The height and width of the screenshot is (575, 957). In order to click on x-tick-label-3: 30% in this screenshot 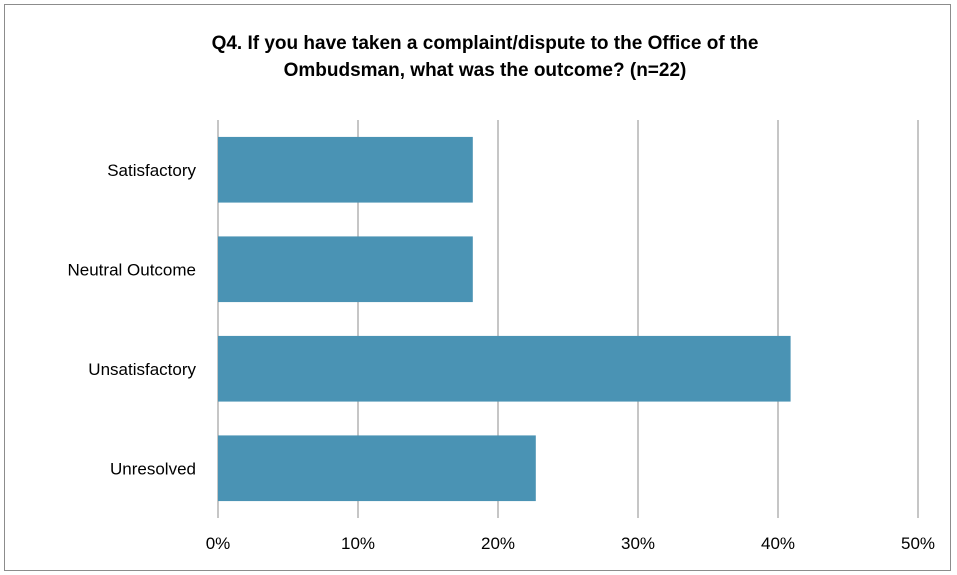, I will do `click(638, 543)`.